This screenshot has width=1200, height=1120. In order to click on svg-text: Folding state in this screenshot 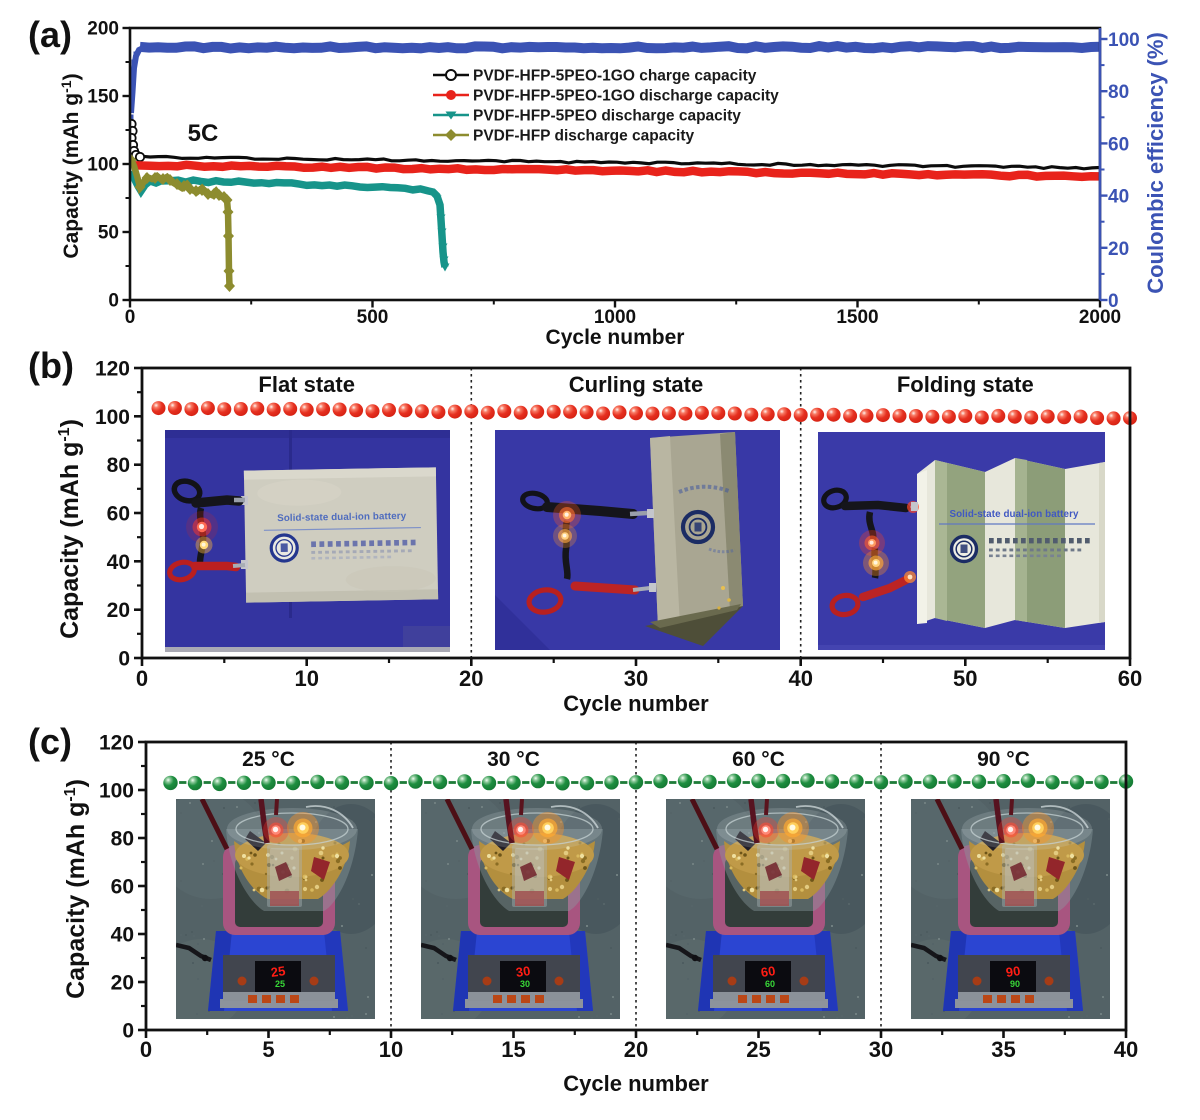, I will do `click(965, 384)`.